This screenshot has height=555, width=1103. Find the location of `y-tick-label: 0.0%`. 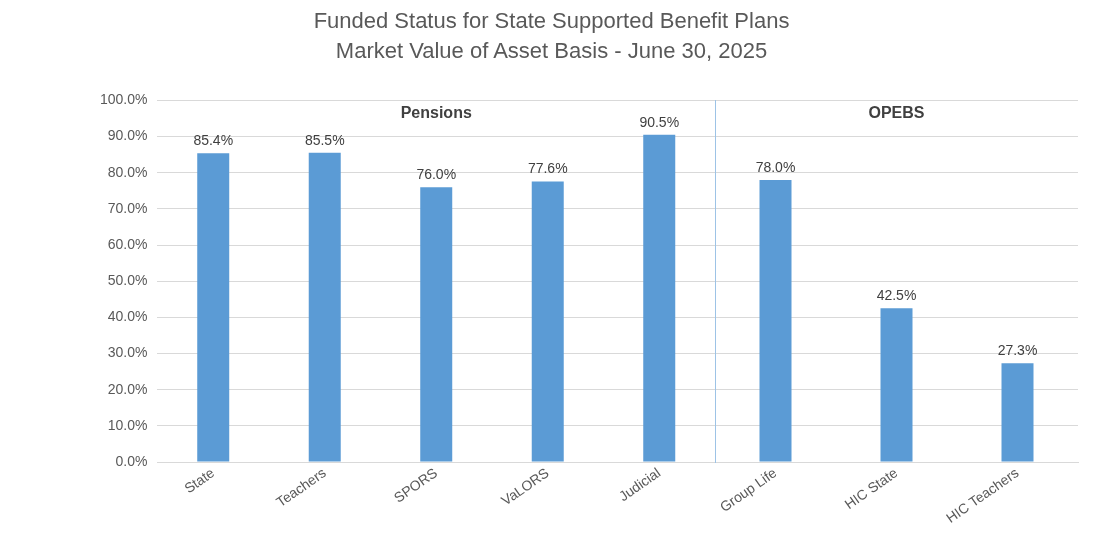

y-tick-label: 0.0% is located at coordinates (131, 460).